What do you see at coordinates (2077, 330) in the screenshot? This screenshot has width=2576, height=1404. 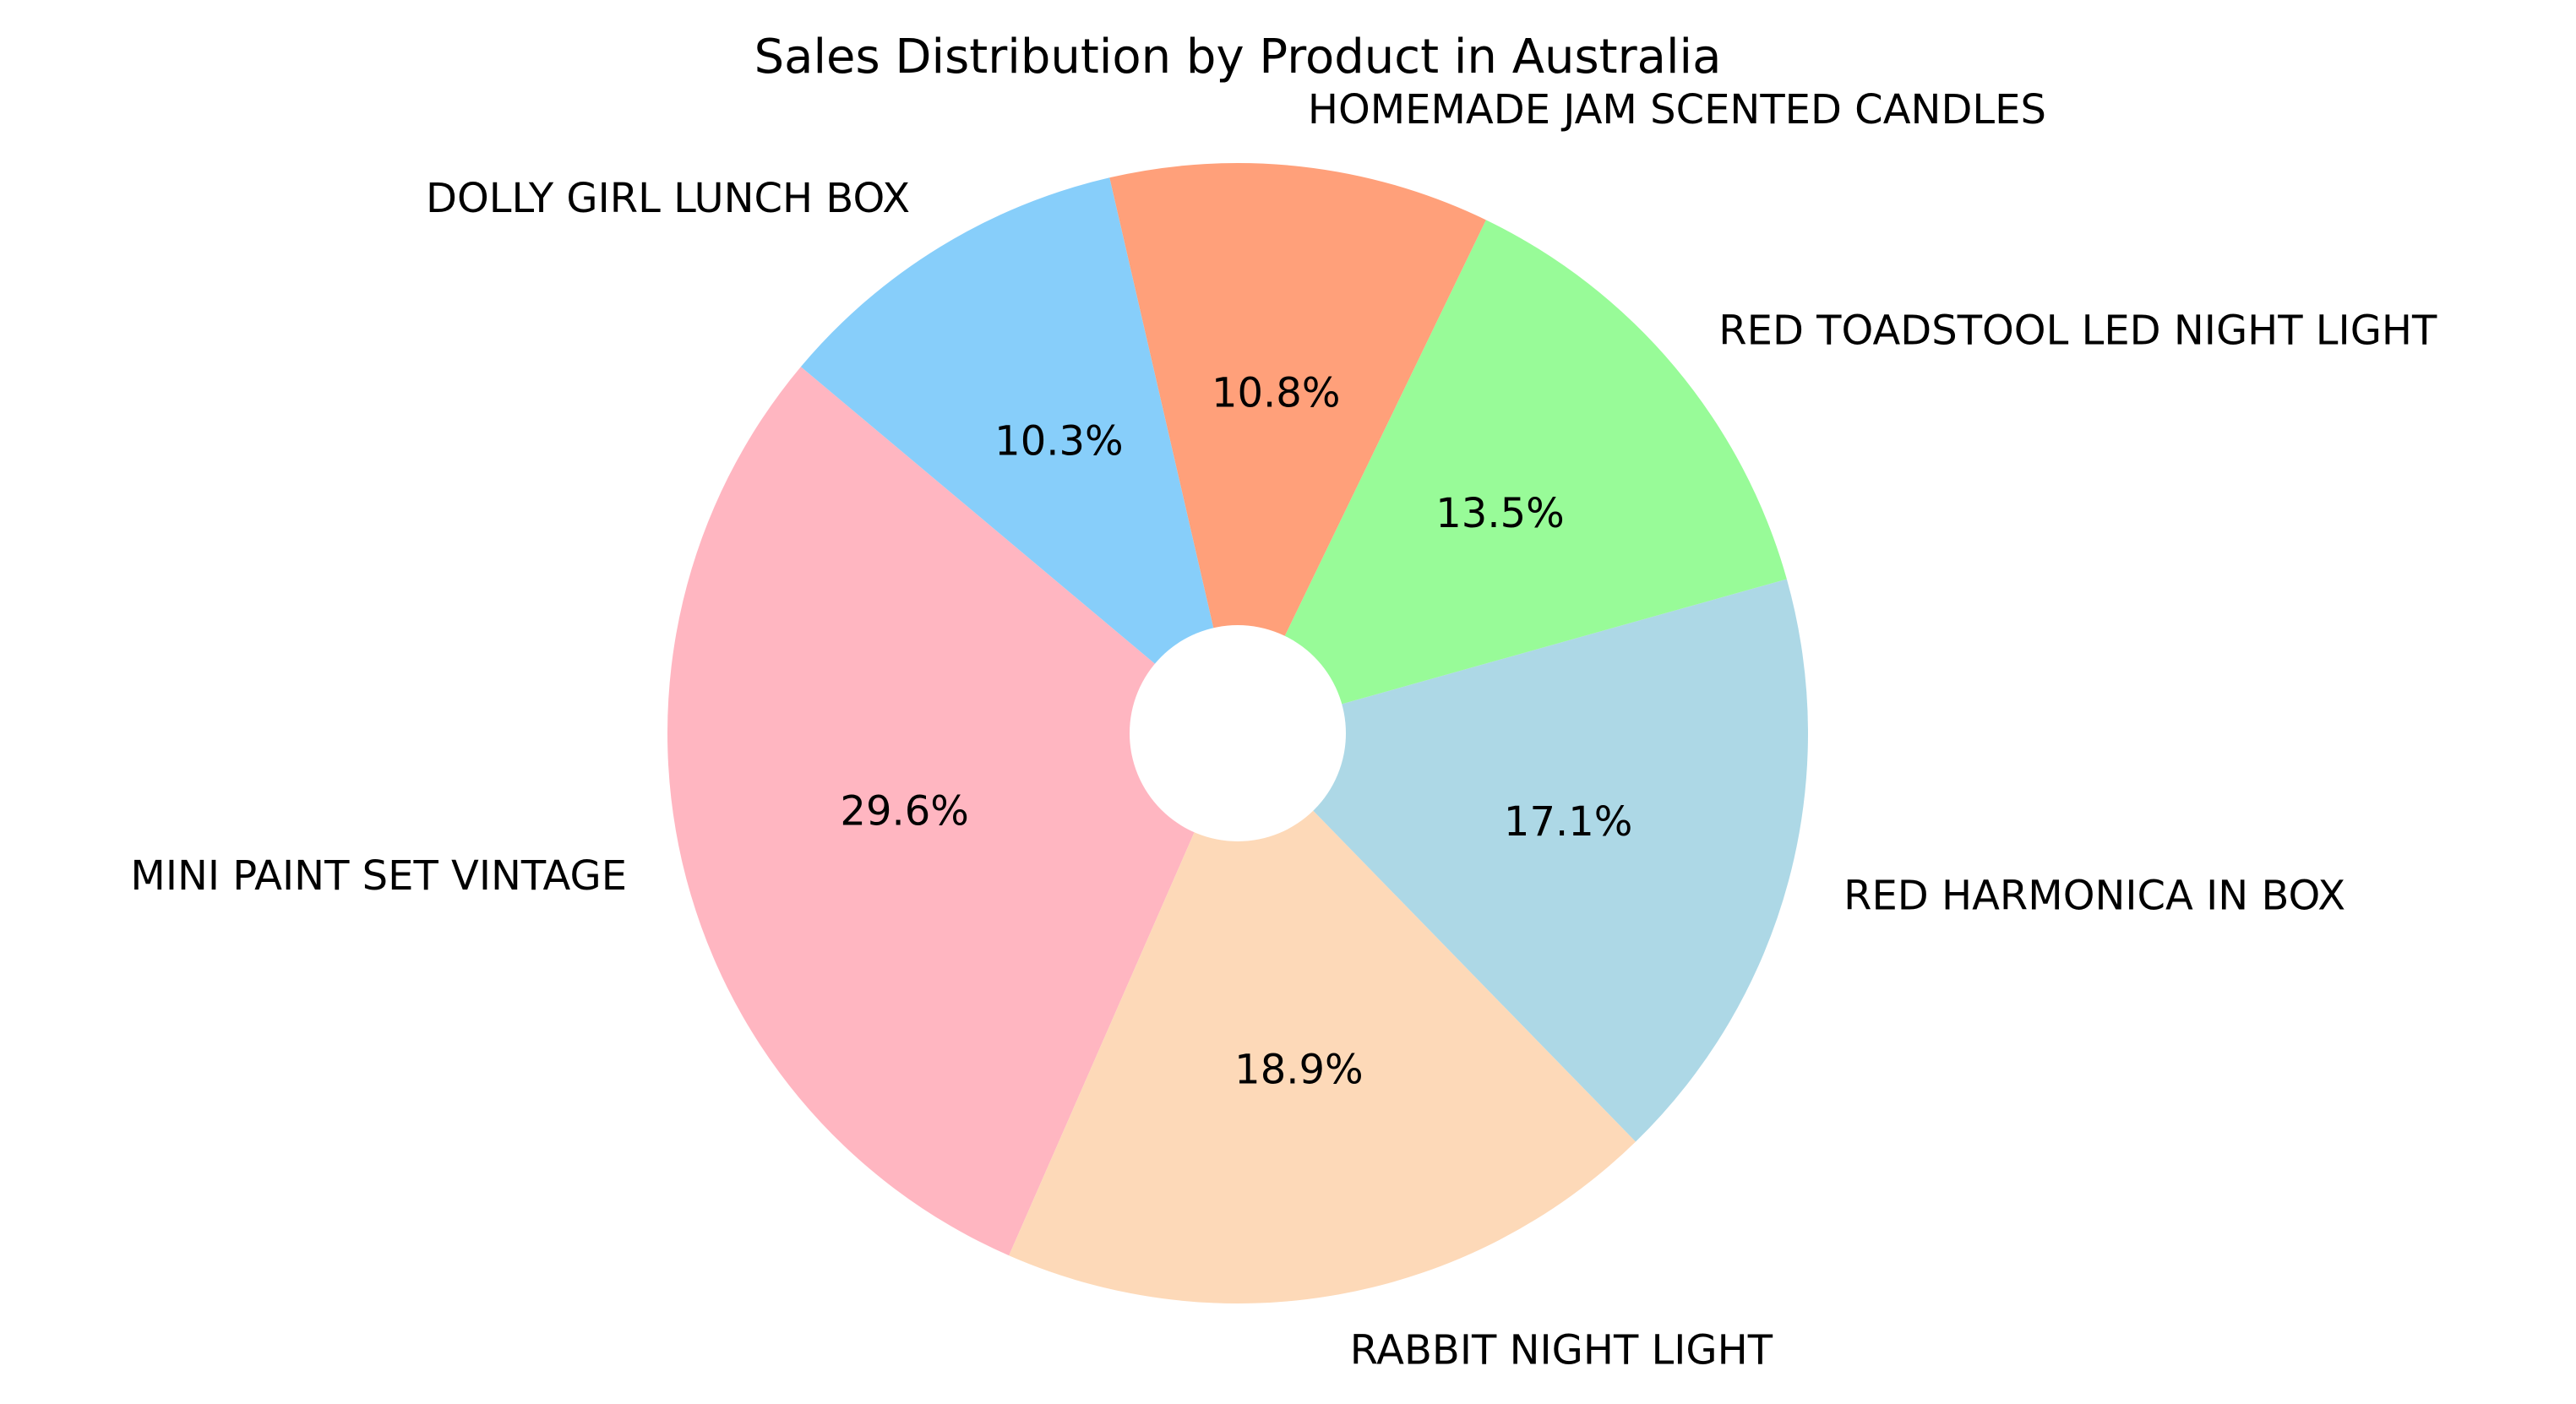 I see `slice-label: RED TOADSTOOL LED NIGHT LIGHT` at bounding box center [2077, 330].